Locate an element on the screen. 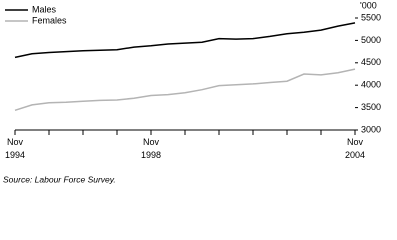 This screenshot has height=240, width=397. legend-label: Males is located at coordinates (44, 9).